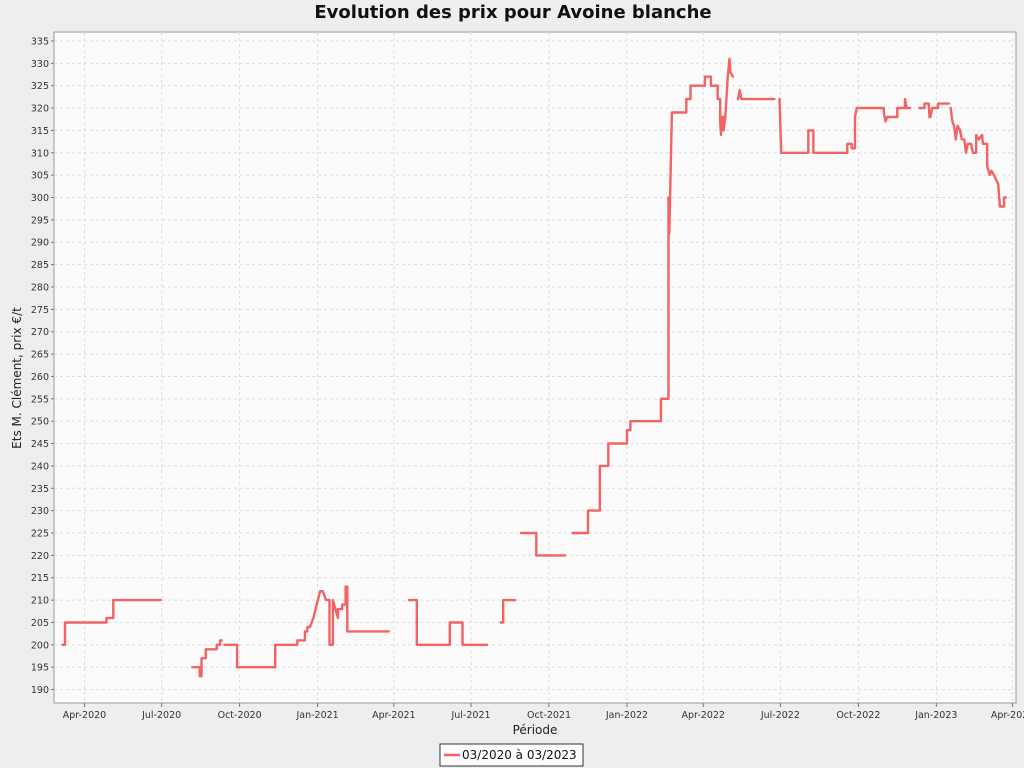 The height and width of the screenshot is (768, 1024). What do you see at coordinates (40, 578) in the screenshot?
I see `y-tick-label: 215` at bounding box center [40, 578].